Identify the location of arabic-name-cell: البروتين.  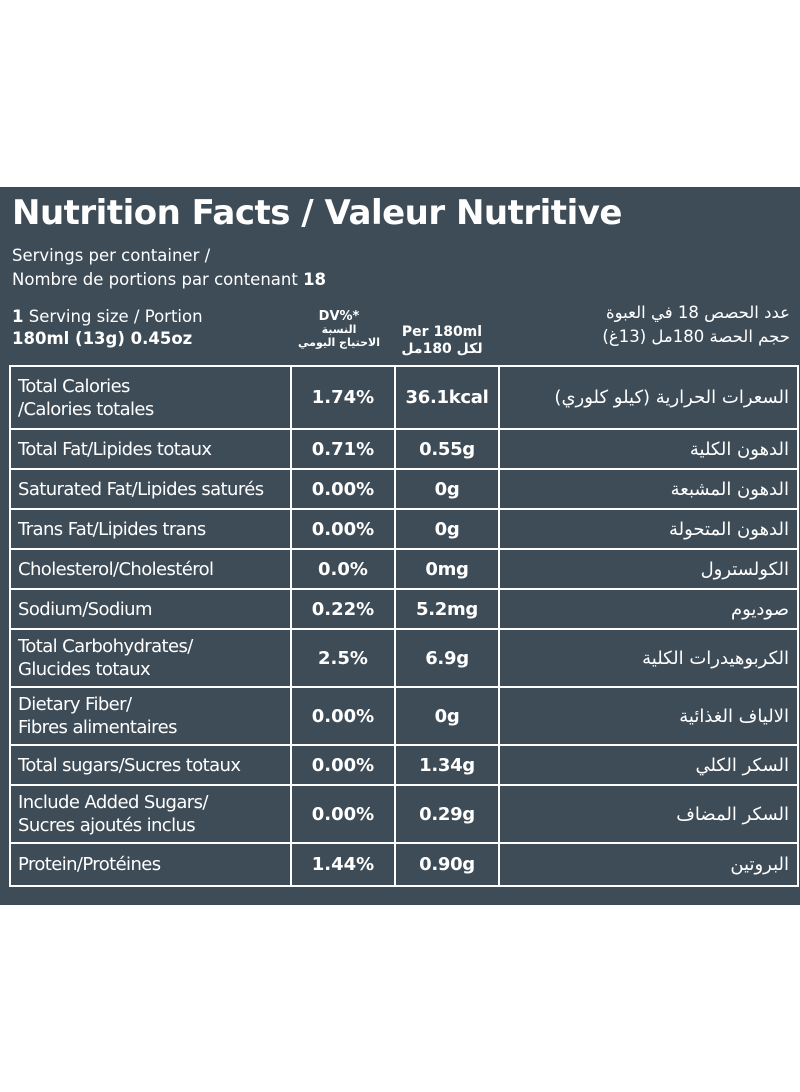
(648, 864).